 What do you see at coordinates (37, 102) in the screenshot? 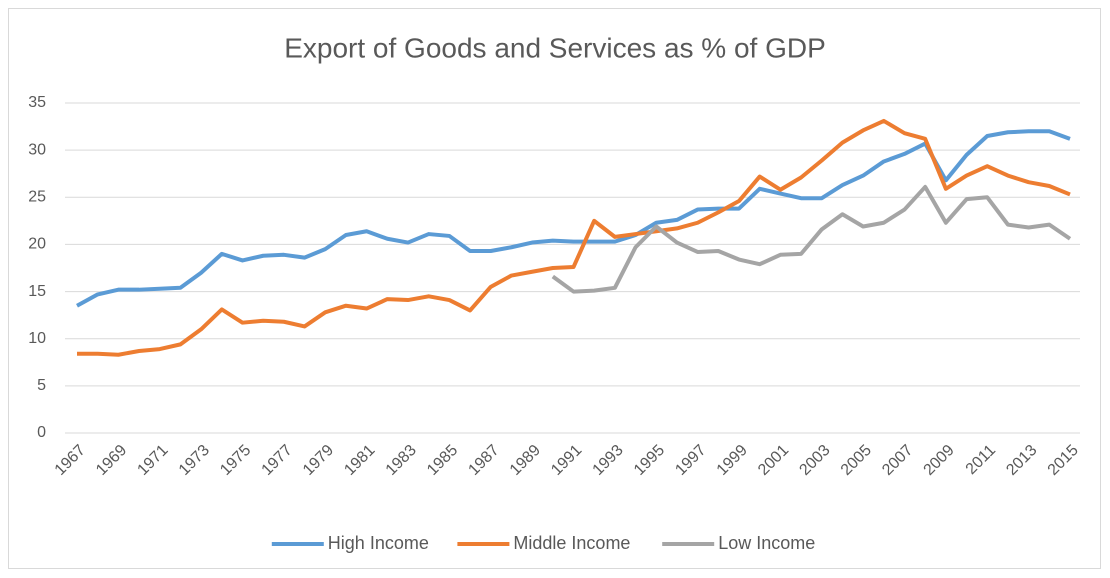
I see `y-tick-label: 35` at bounding box center [37, 102].